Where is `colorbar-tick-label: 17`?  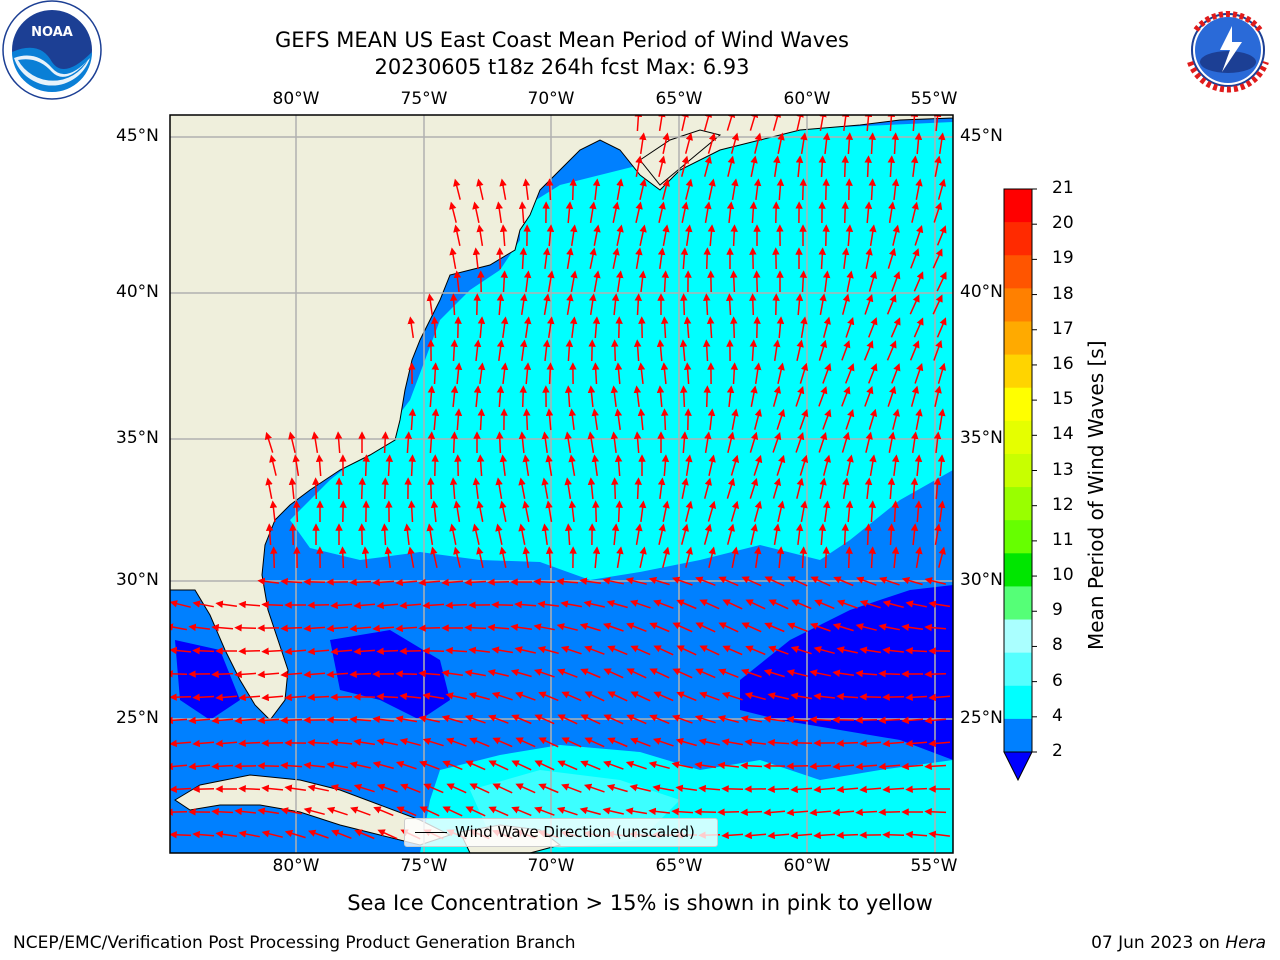
colorbar-tick-label: 17 is located at coordinates (1063, 328).